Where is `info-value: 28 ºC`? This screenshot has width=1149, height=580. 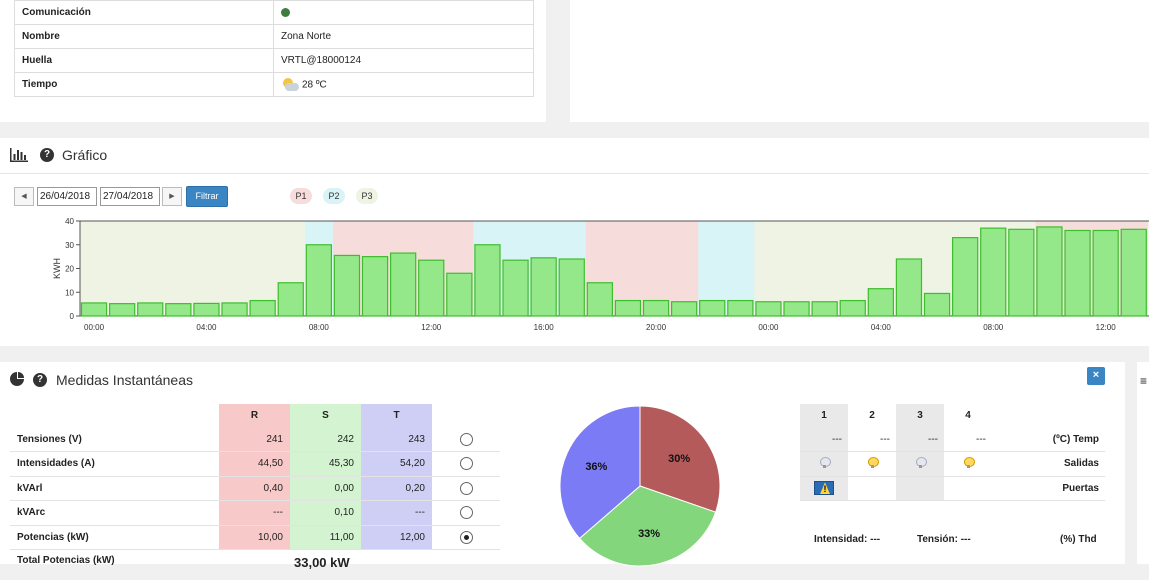
info-value: 28 ºC is located at coordinates (403, 84).